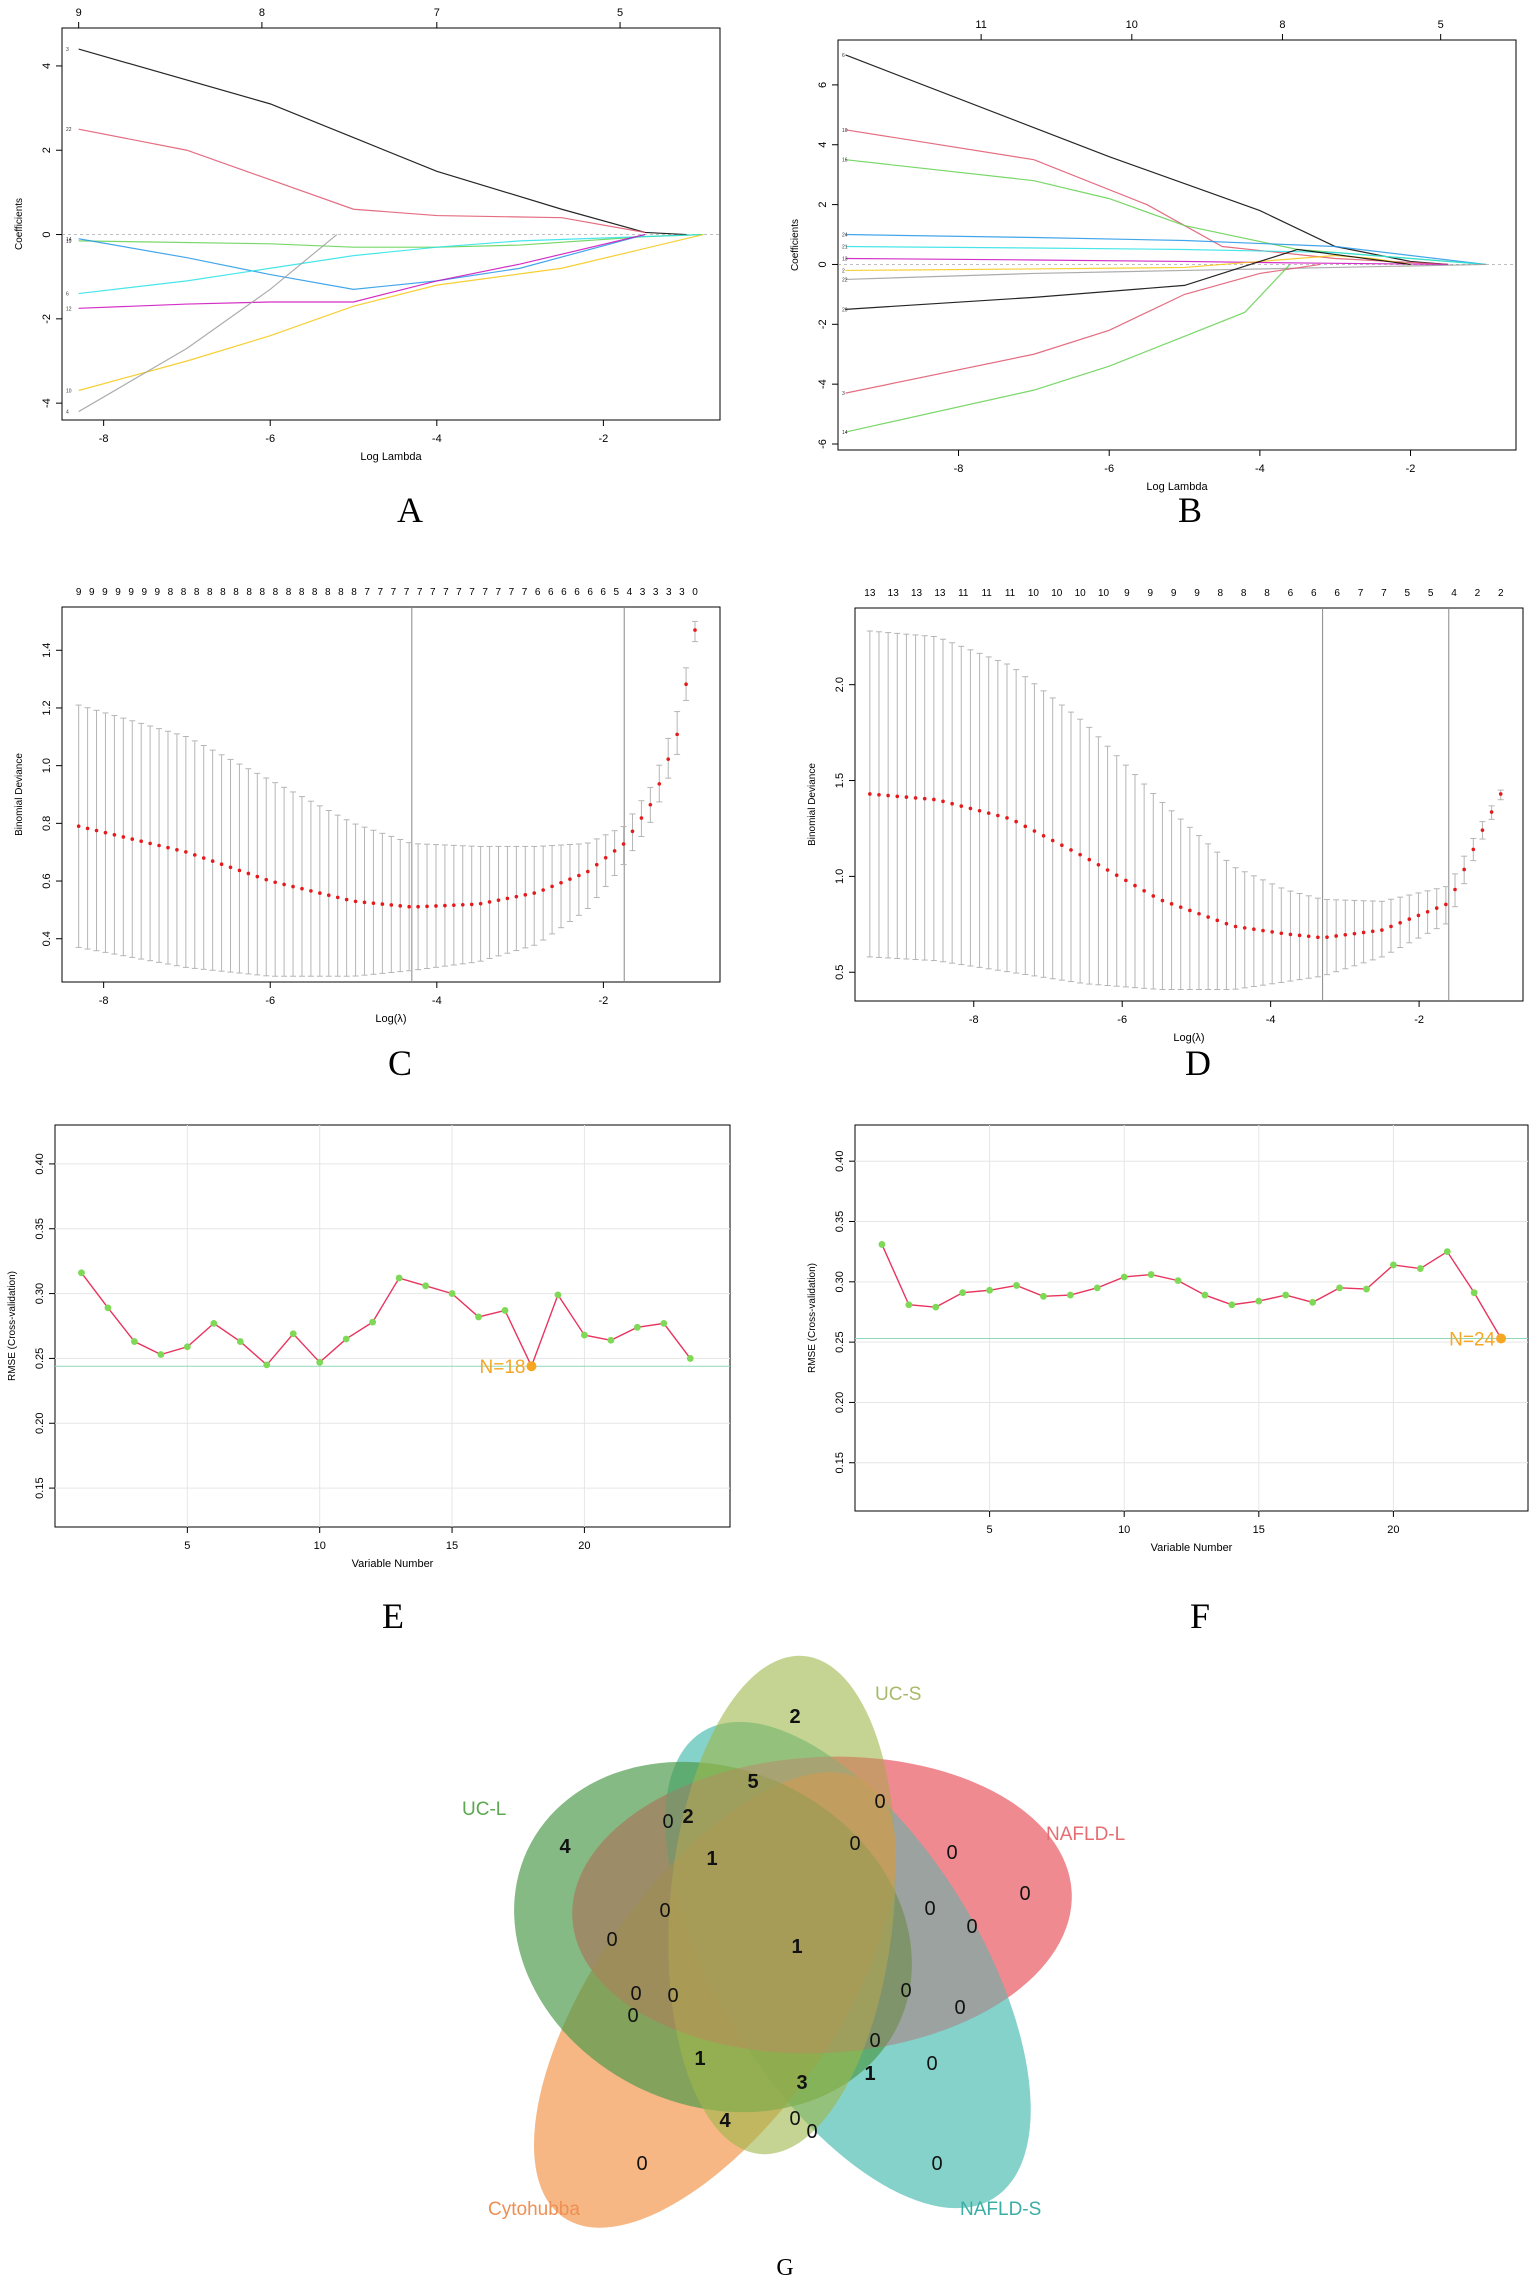 The width and height of the screenshot is (1535, 2281). What do you see at coordinates (452, 1546) in the screenshot?
I see `panel-e-xtick-label: 15` at bounding box center [452, 1546].